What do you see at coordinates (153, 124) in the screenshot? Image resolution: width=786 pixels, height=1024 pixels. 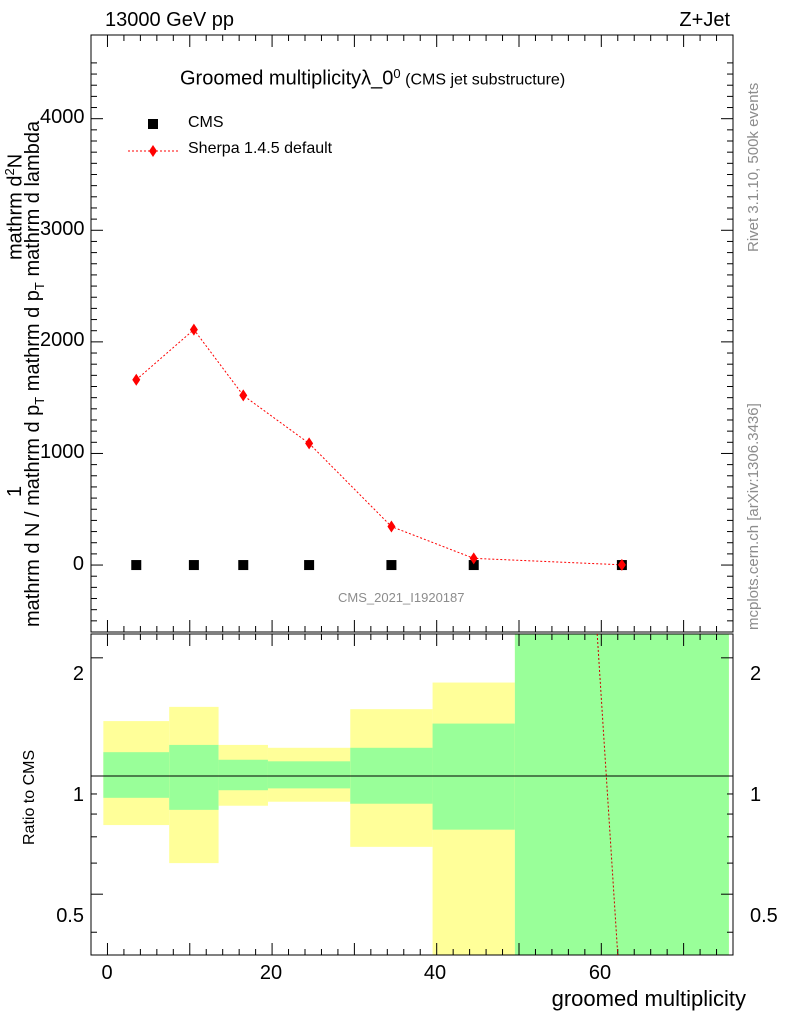 I see `legend-marker-cms` at bounding box center [153, 124].